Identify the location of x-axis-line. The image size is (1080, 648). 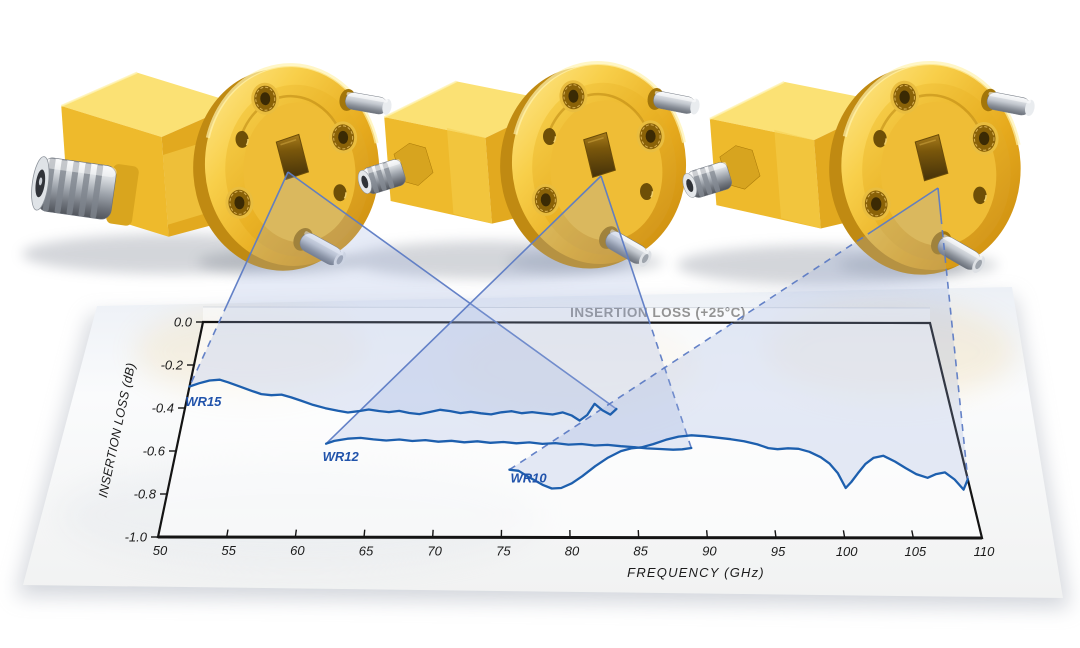
(570, 537).